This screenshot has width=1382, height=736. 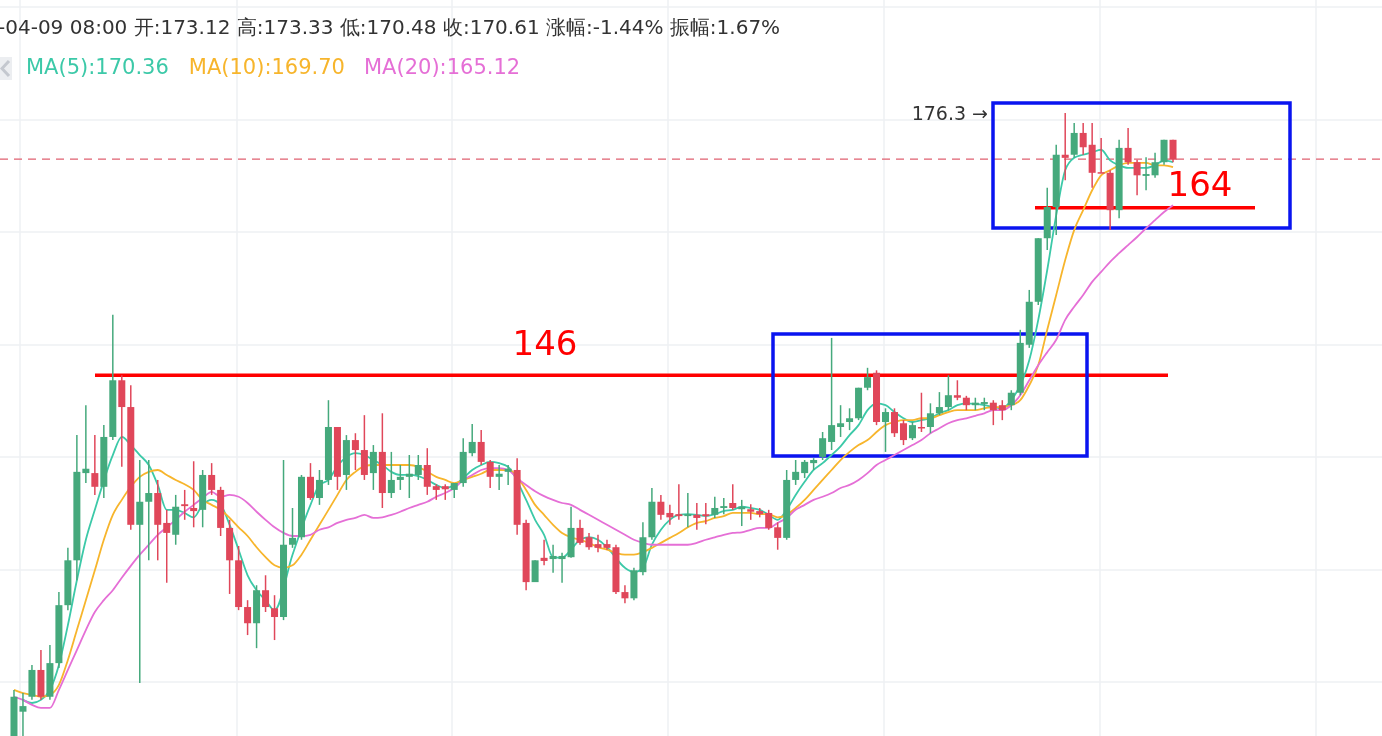 What do you see at coordinates (442, 67) in the screenshot?
I see `text: MA(20):165.12` at bounding box center [442, 67].